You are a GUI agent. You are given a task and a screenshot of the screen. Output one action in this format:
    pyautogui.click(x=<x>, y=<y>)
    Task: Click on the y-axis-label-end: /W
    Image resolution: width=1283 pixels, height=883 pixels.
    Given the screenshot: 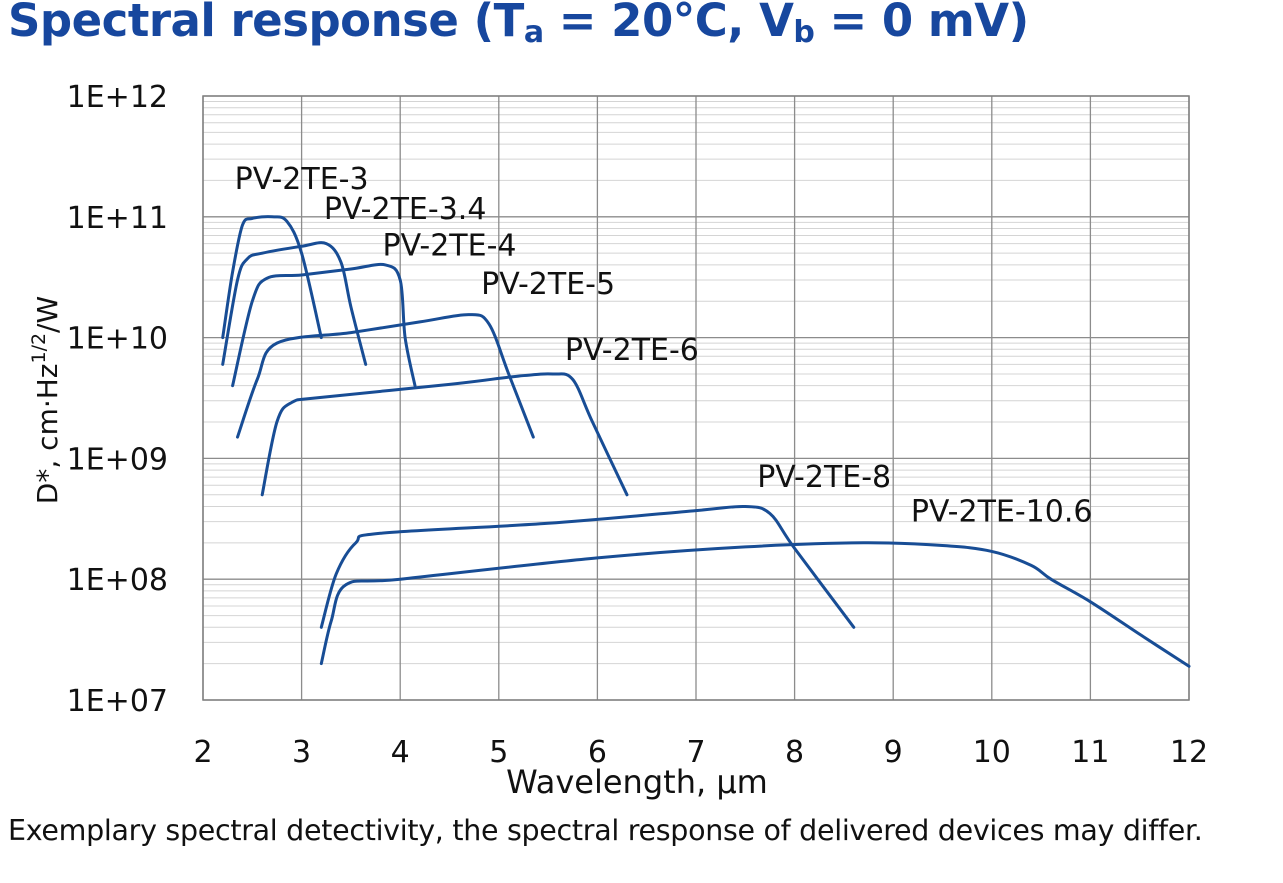 What is the action you would take?
    pyautogui.click(x=47, y=314)
    